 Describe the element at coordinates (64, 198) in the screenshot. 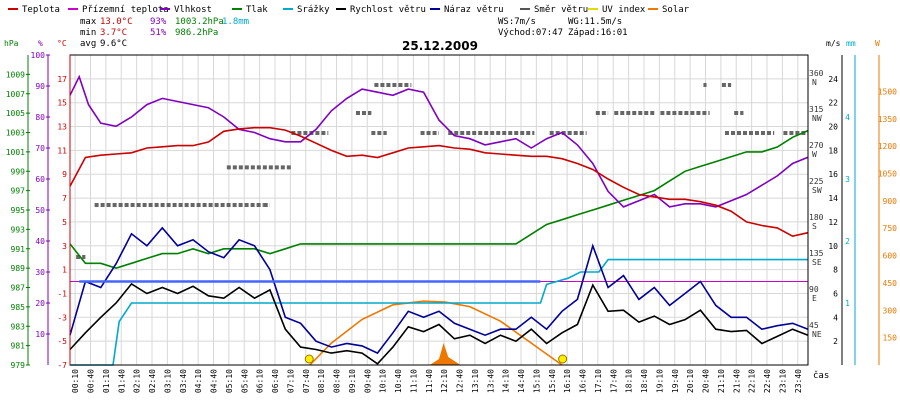

I see `axis-degc-tick-7: 7` at that location.